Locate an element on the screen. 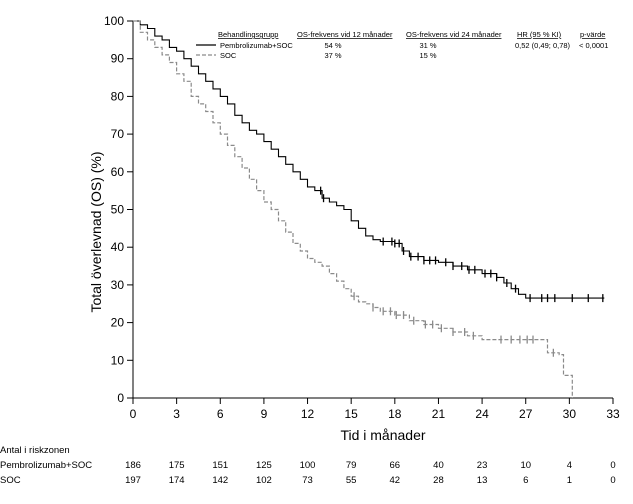  legend-hr: 0,52 (0,49; 0,78) is located at coordinates (543, 45).